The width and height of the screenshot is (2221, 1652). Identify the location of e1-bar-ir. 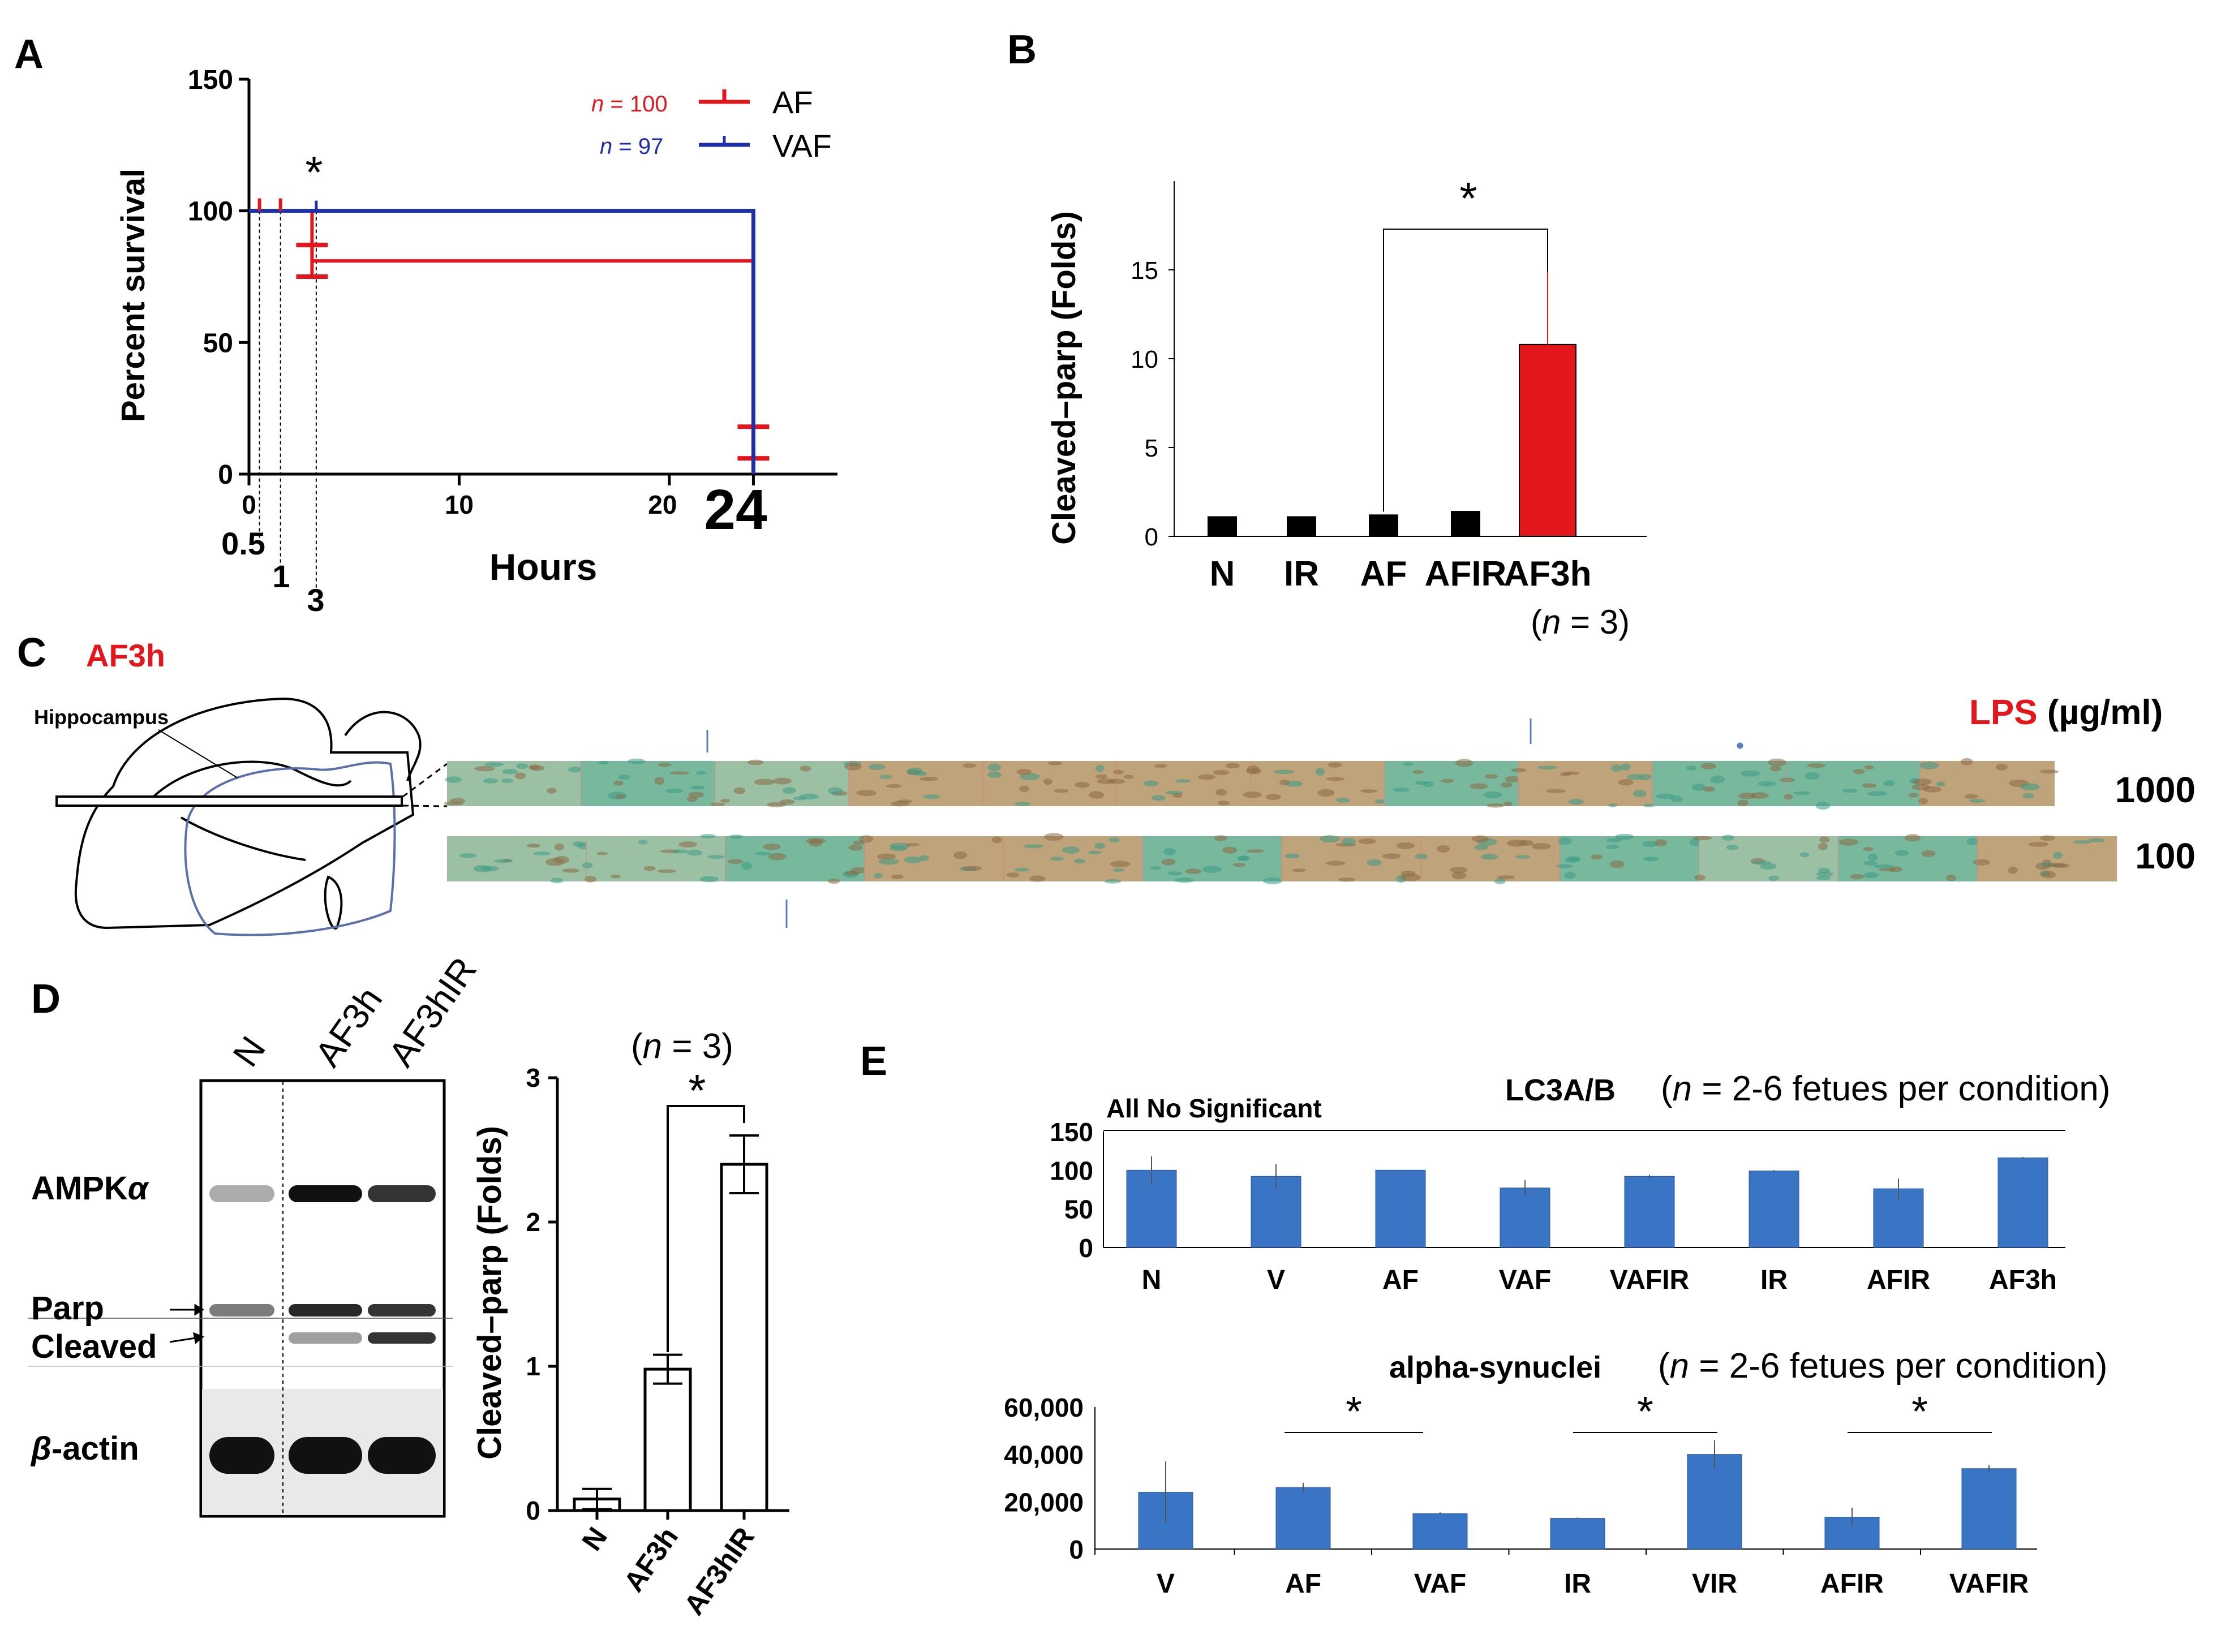
(1774, 1209).